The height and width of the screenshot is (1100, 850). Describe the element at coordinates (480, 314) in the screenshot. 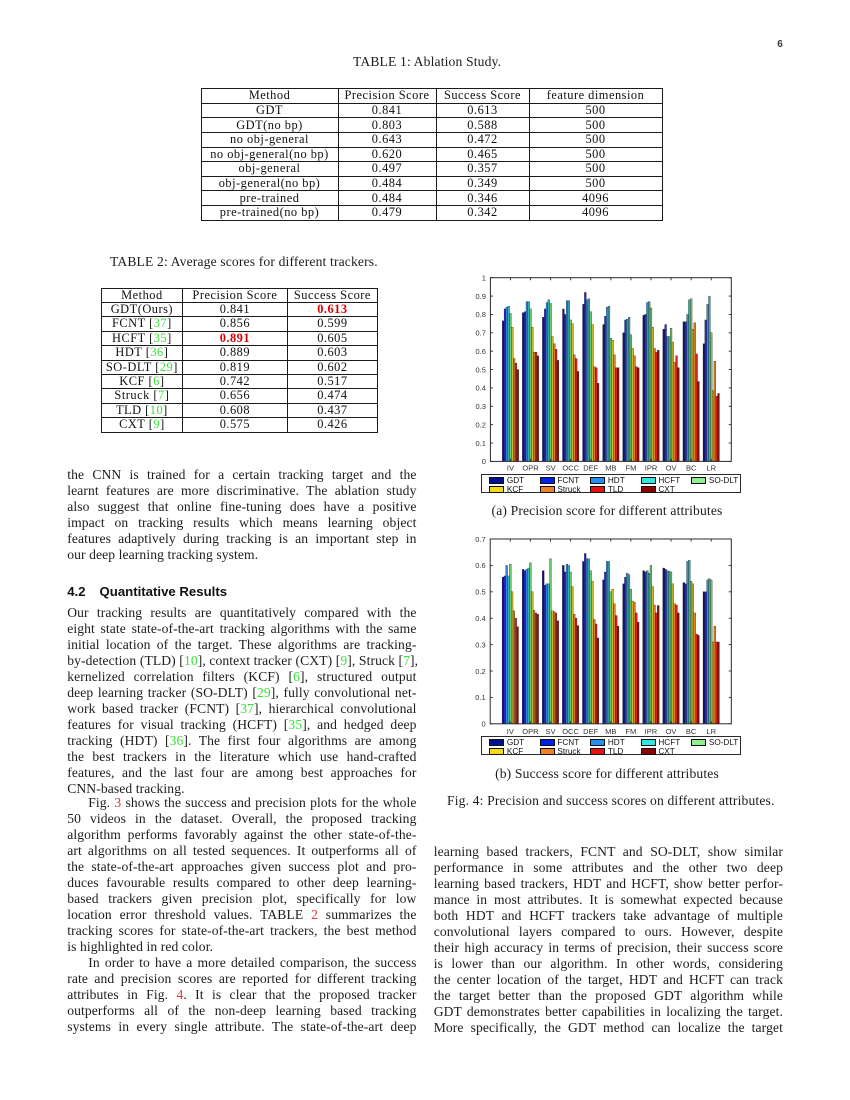

I see `svg-text: 0.8` at that location.